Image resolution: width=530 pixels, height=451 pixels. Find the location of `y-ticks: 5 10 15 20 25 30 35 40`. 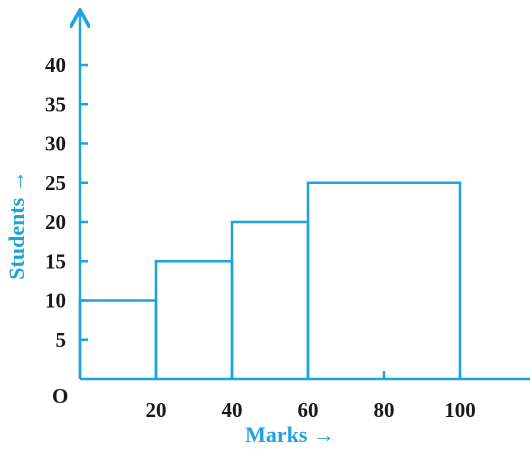

y-ticks: 5 10 15 20 25 30 35 40 is located at coordinates (66, 202).